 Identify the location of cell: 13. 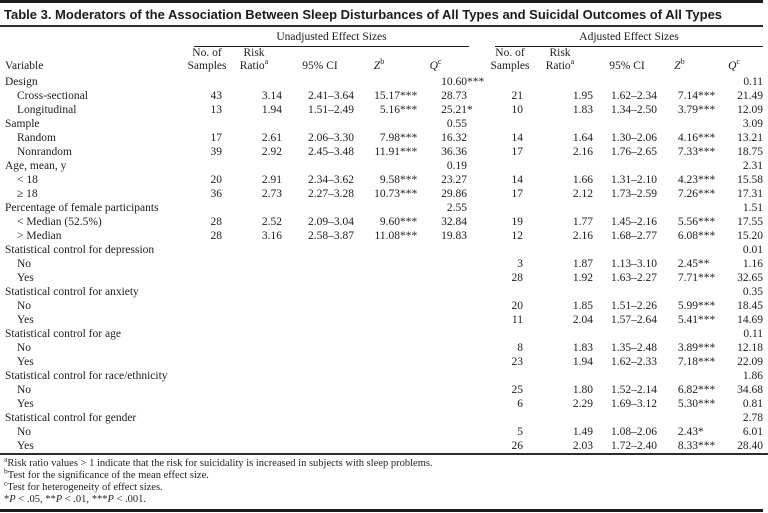
(216, 110).